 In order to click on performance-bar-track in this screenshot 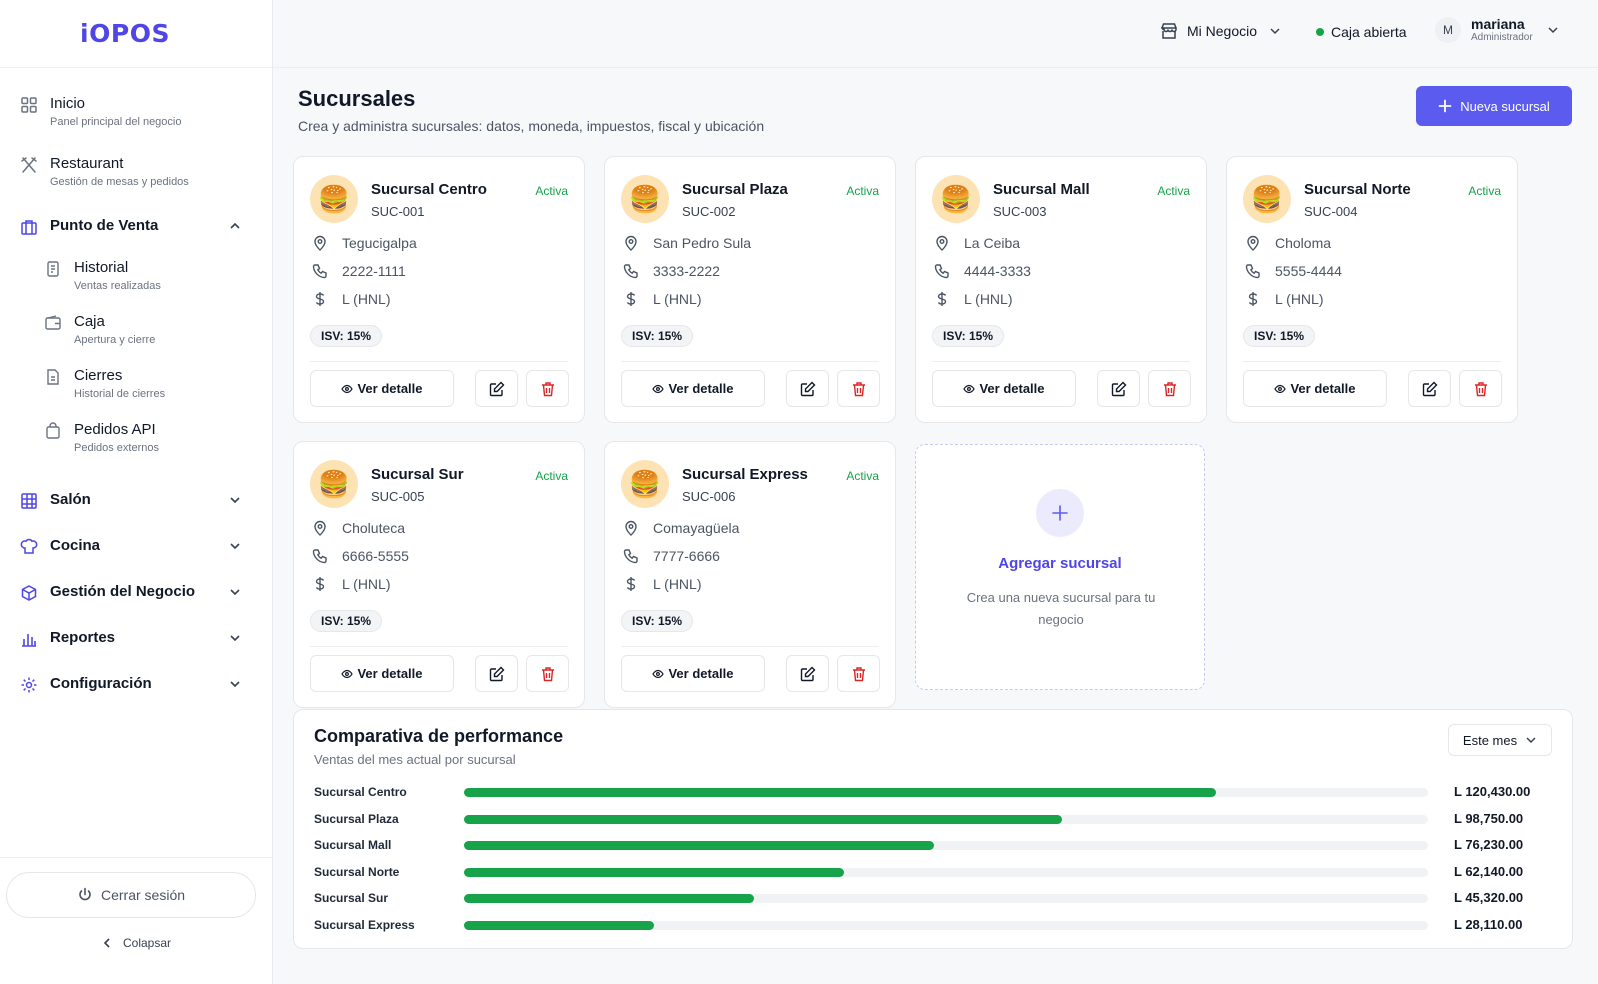, I will do `click(946, 898)`.